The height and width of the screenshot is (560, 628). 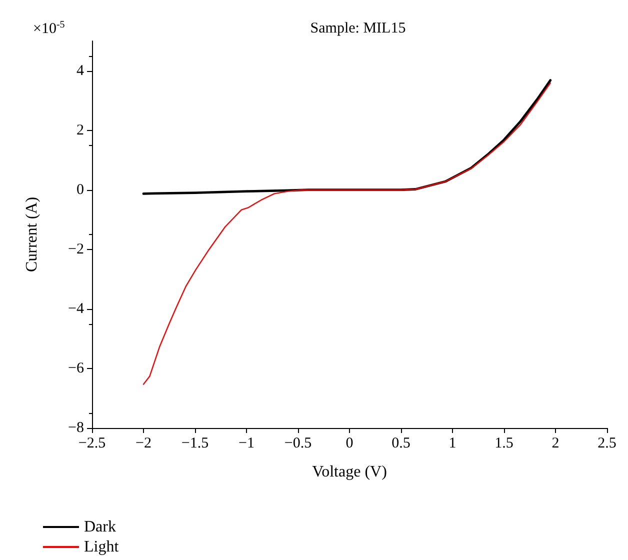 I want to click on y-tick-label: 4, so click(x=80, y=70).